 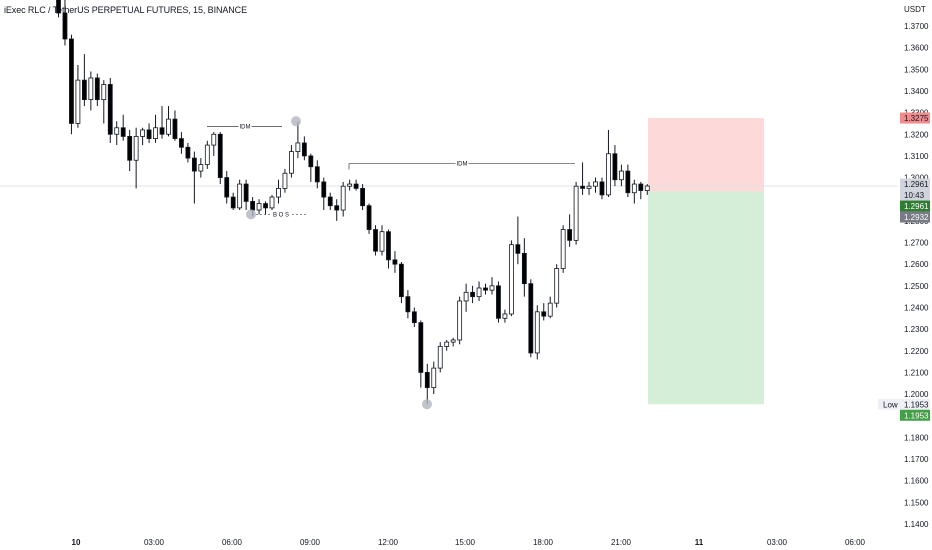 I want to click on stop-price-tag-bg, so click(x=915, y=217).